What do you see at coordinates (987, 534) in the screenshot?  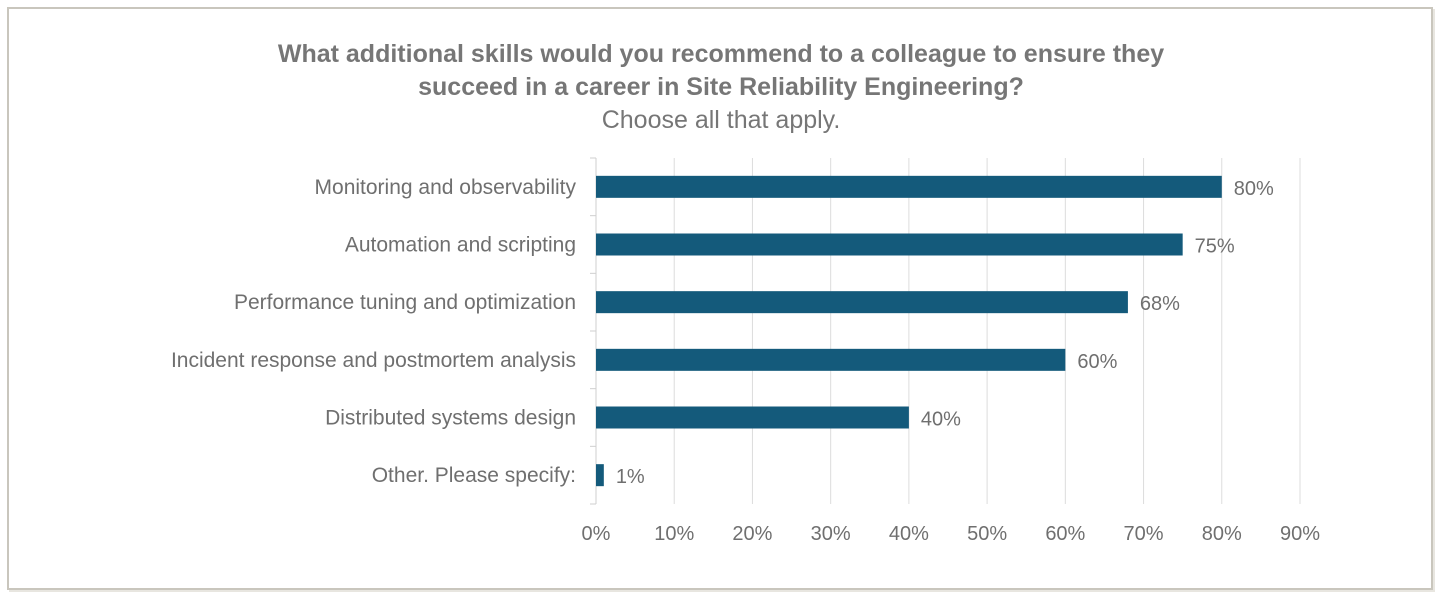 I see `x-tick-label: 50%` at bounding box center [987, 534].